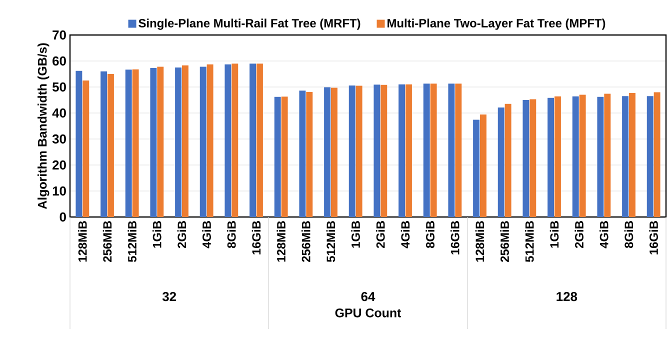 The height and width of the screenshot is (354, 670). I want to click on y-axis-title: Algorithm Bandwidth (GB/s), so click(44, 126).